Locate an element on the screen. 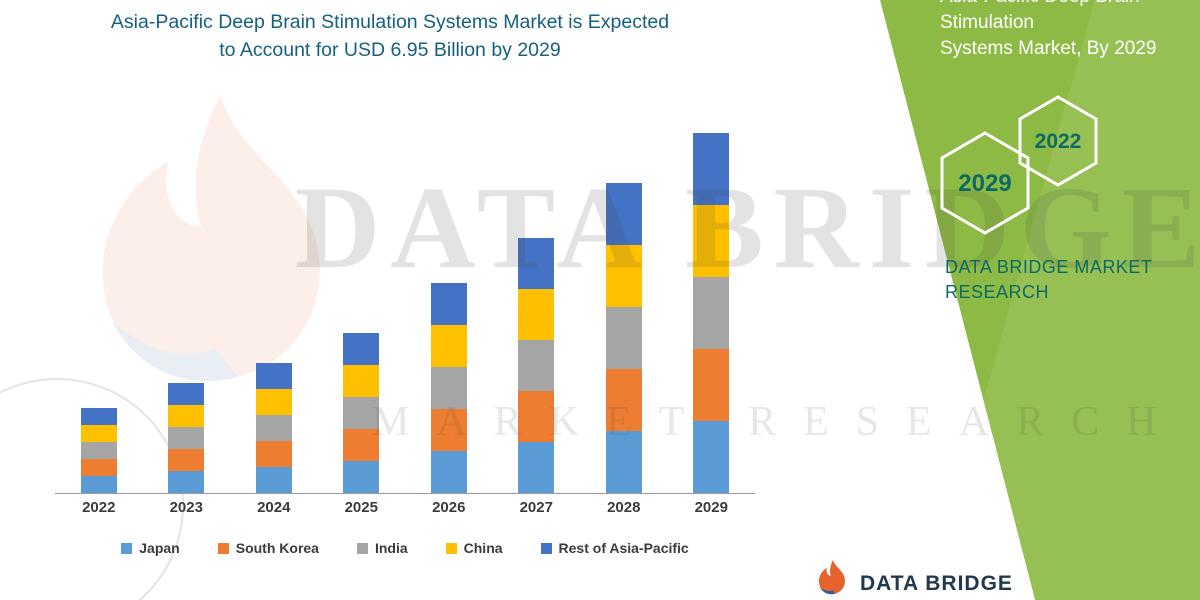 The height and width of the screenshot is (600, 1200). segment-india-2028 is located at coordinates (623, 338).